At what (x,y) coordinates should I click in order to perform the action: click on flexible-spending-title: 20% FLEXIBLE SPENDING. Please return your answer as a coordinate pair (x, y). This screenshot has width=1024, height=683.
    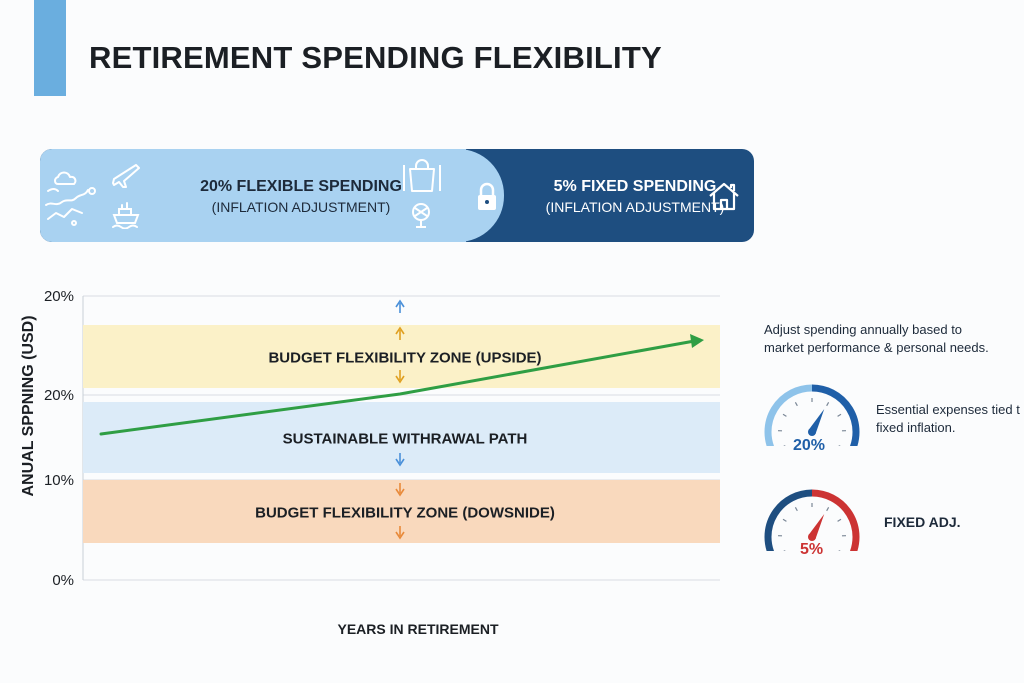
    Looking at the image, I should click on (301, 186).